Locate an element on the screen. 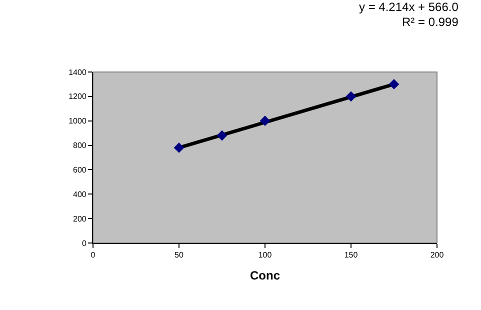  x-tick-label: 100 is located at coordinates (265, 255).